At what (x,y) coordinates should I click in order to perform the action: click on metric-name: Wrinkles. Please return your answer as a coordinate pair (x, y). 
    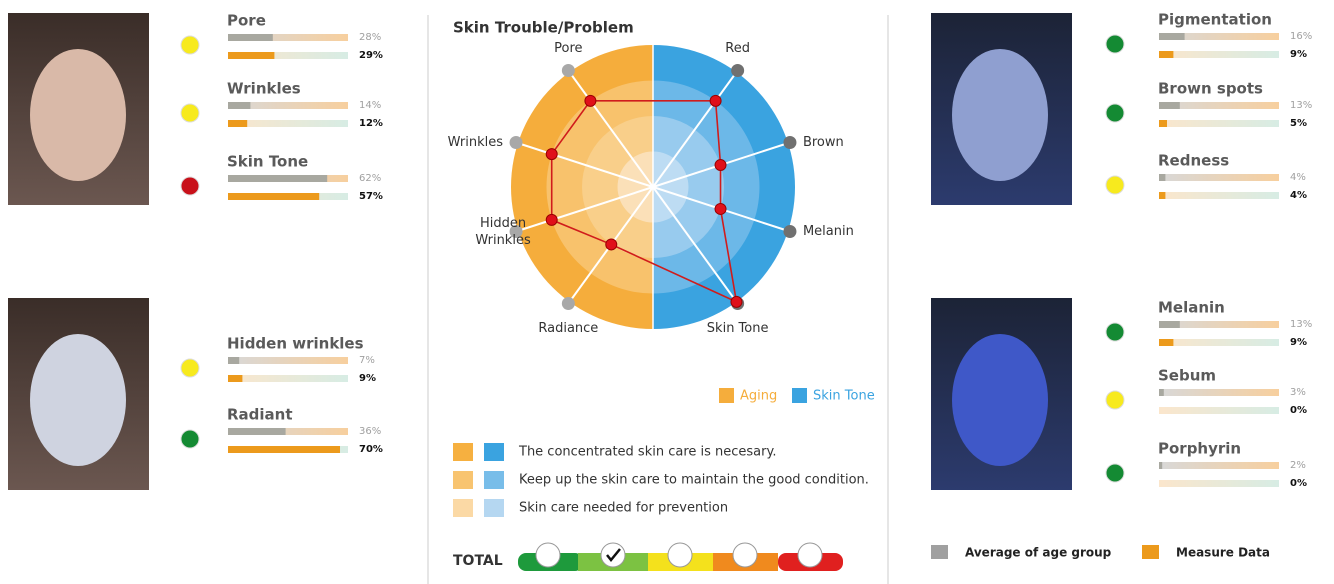
    Looking at the image, I should click on (264, 89).